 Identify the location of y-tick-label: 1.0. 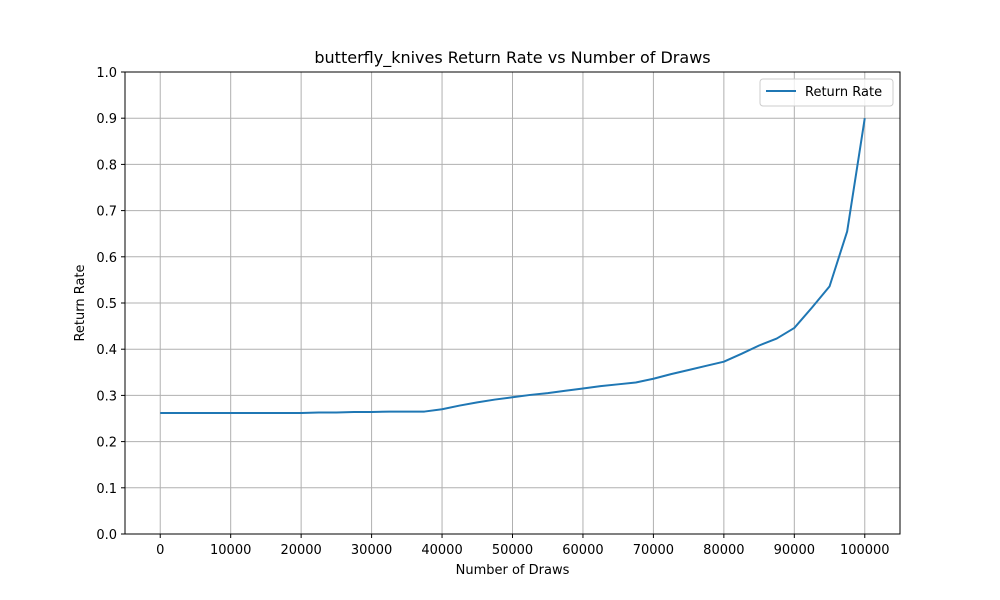
(106, 73).